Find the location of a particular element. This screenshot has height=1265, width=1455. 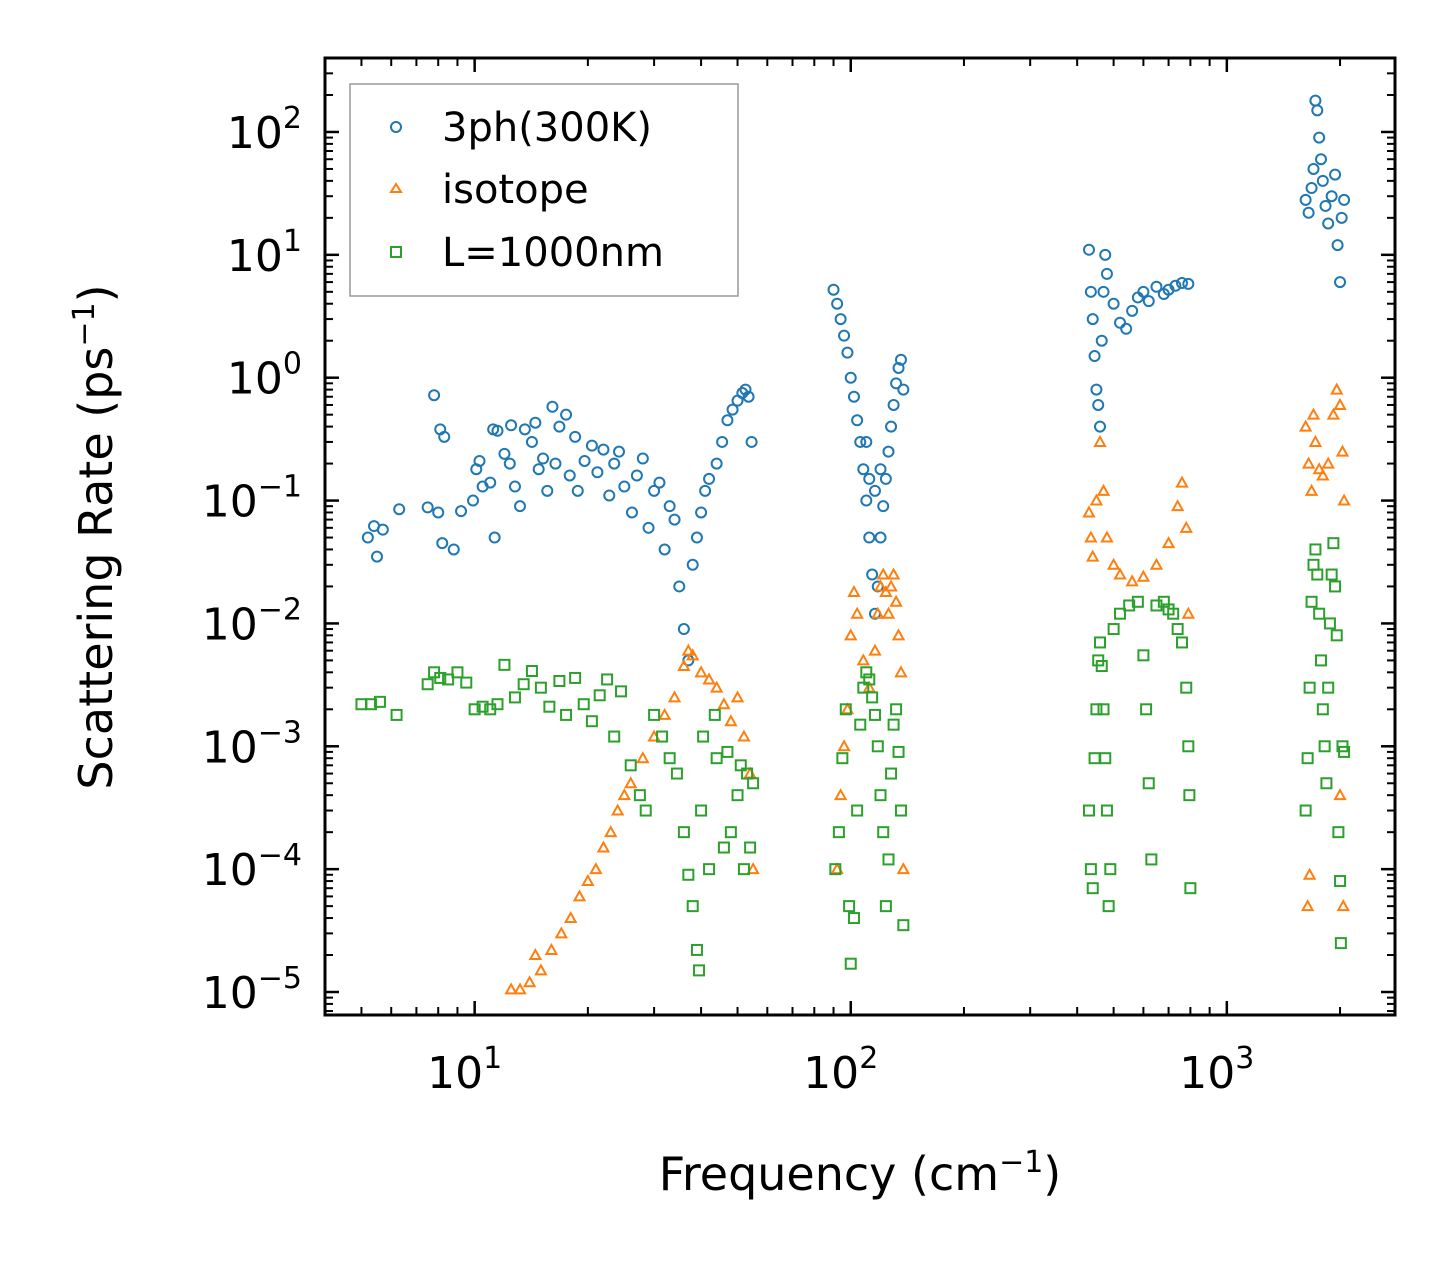

y-tick-label: 10⁻¹ is located at coordinates (252, 499).